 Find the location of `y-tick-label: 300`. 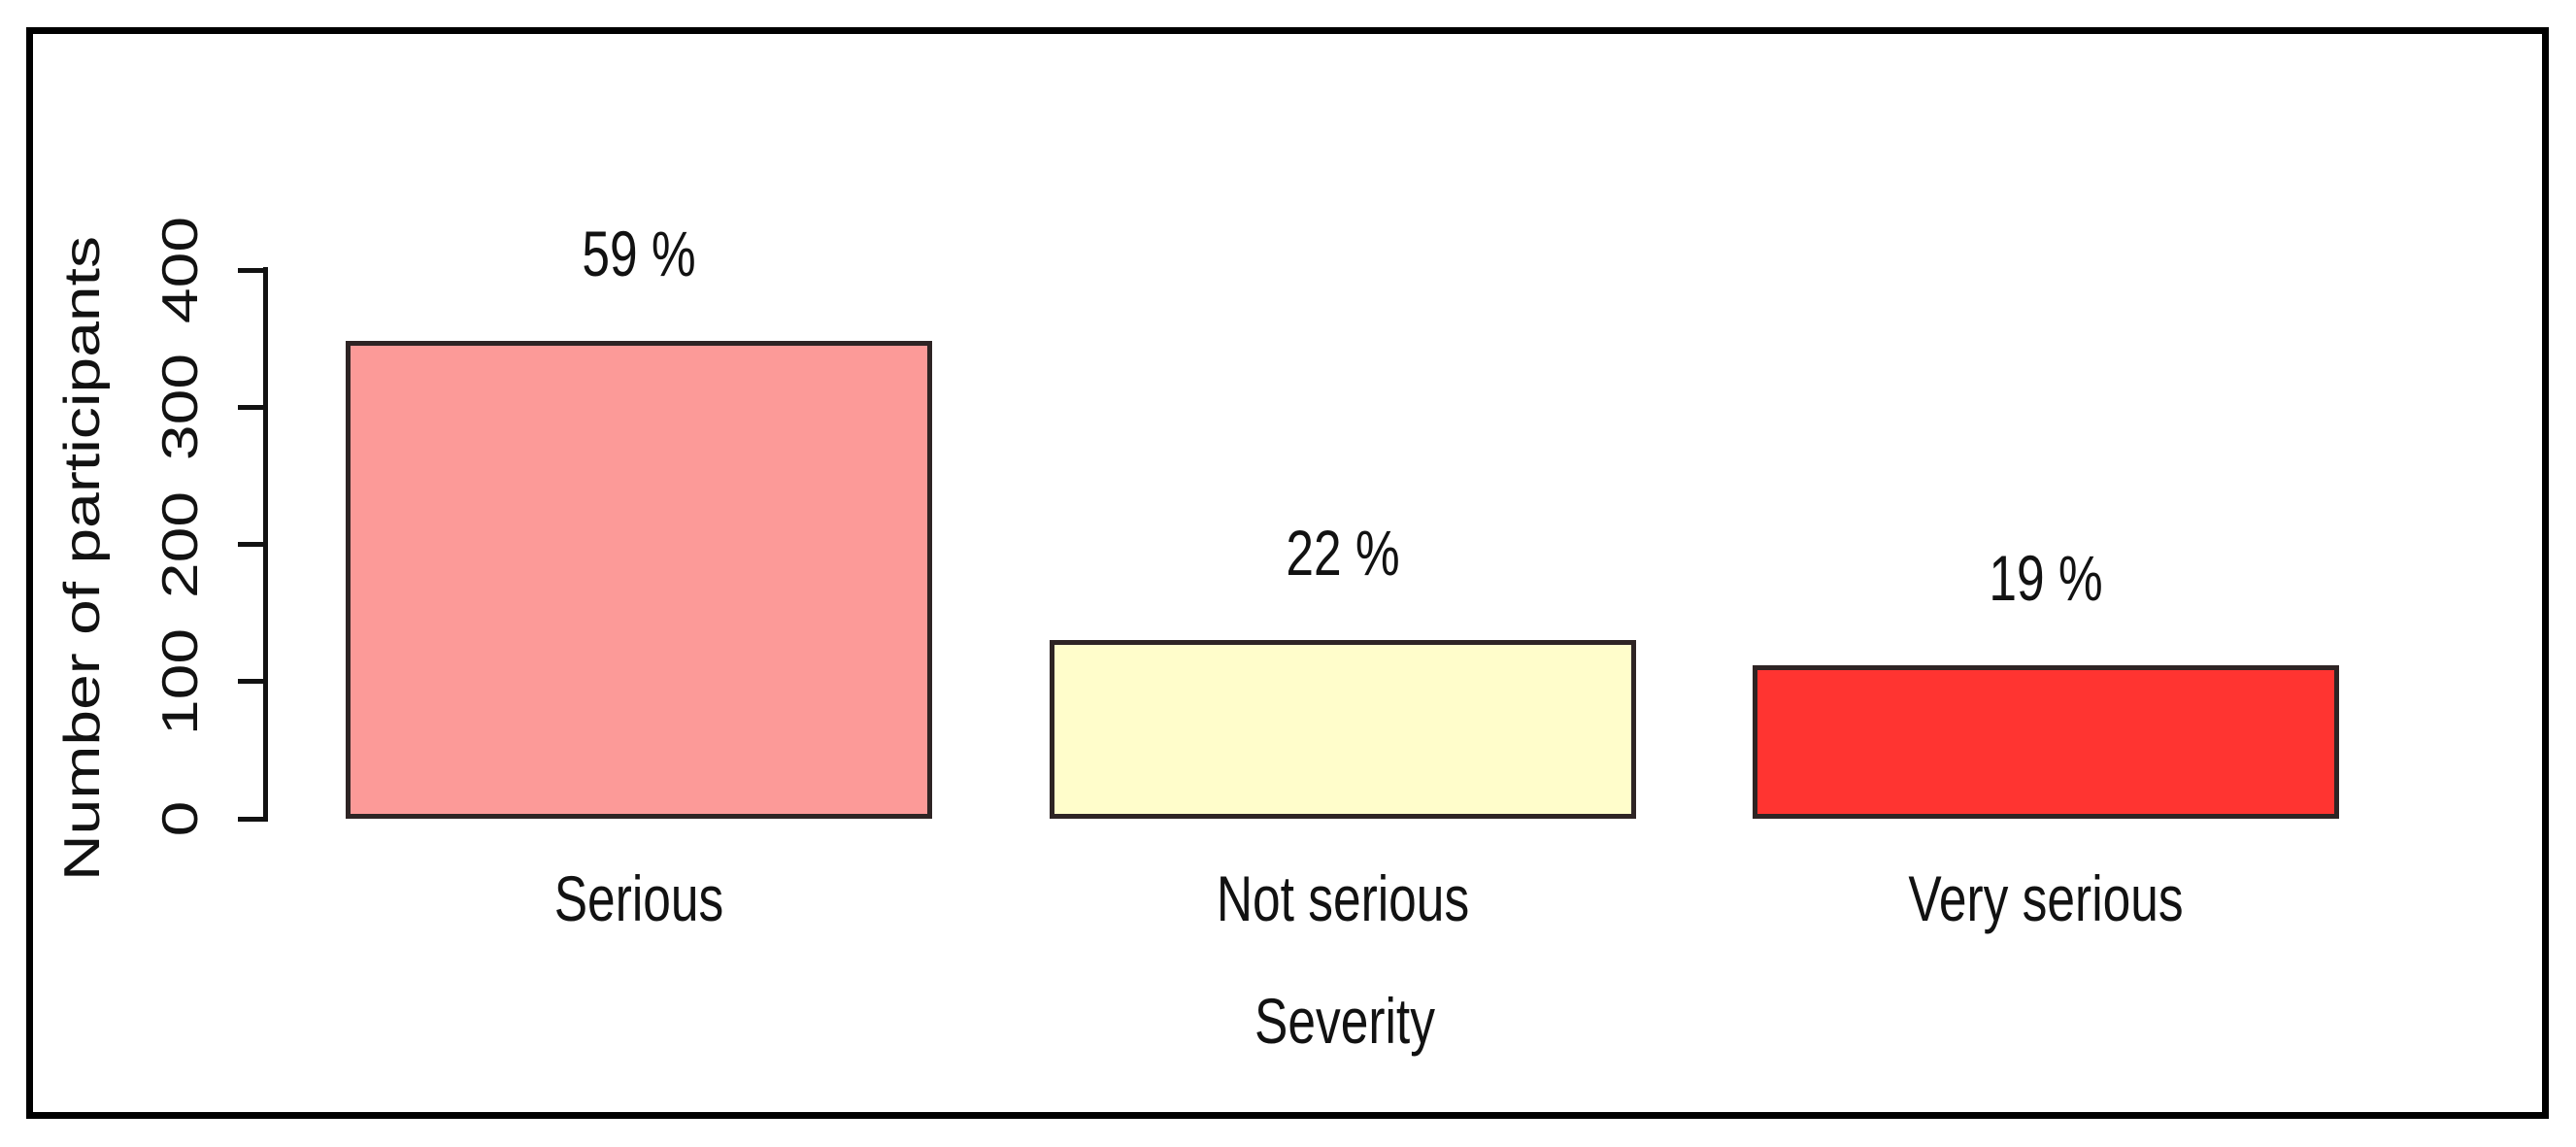

y-tick-label: 300 is located at coordinates (180, 407).